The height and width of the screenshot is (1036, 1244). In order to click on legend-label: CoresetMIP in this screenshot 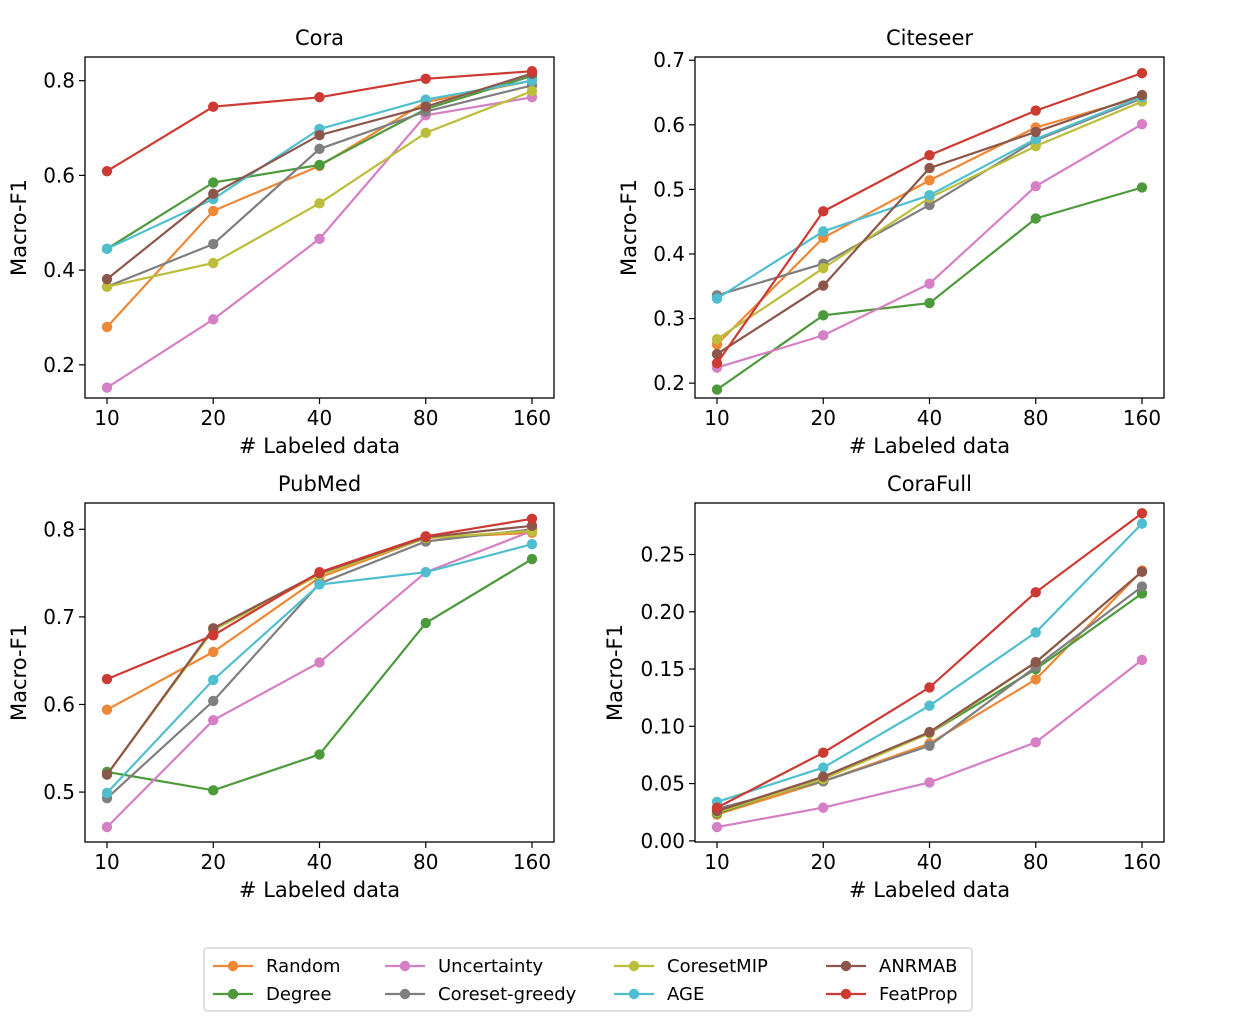, I will do `click(717, 966)`.